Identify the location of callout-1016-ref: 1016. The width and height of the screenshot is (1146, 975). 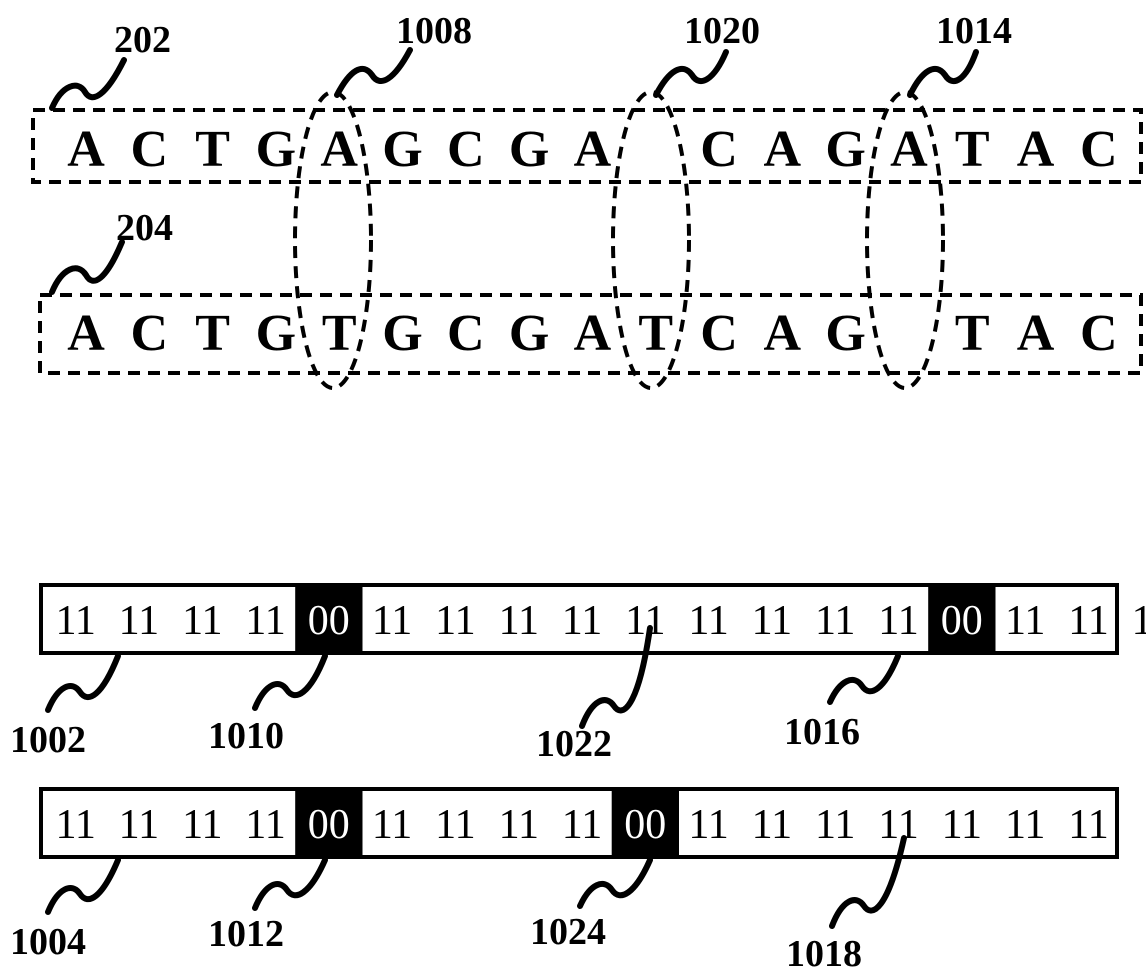
(822, 732).